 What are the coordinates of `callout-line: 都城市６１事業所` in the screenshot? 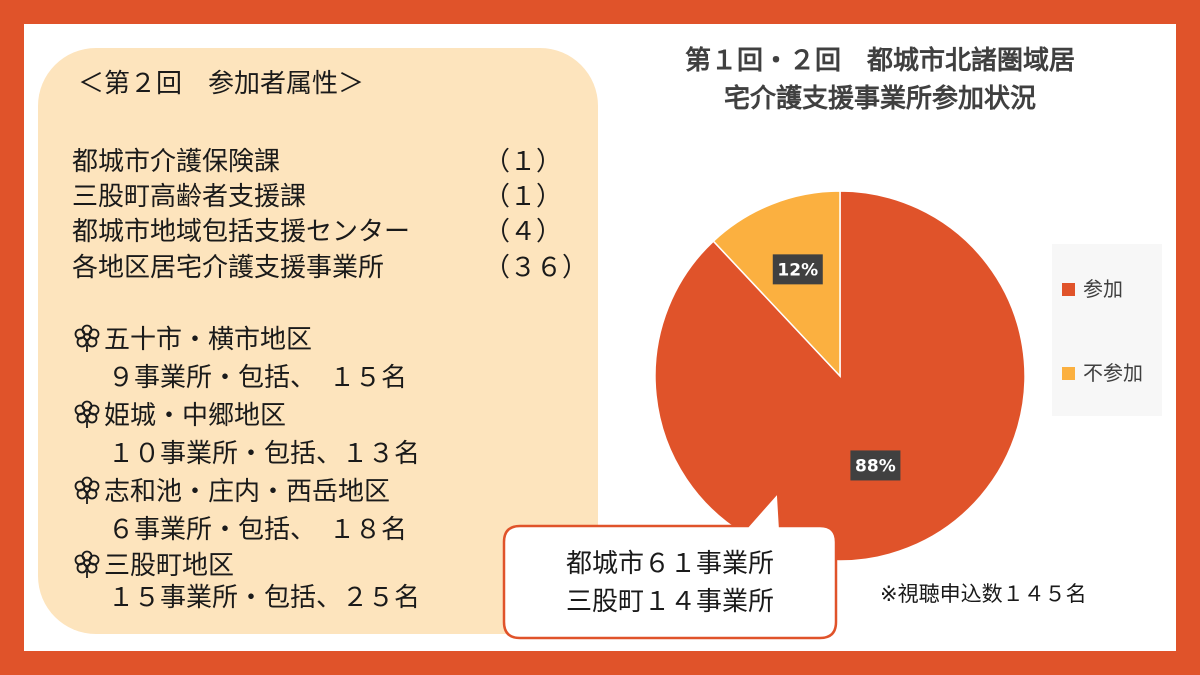 It's located at (669, 564).